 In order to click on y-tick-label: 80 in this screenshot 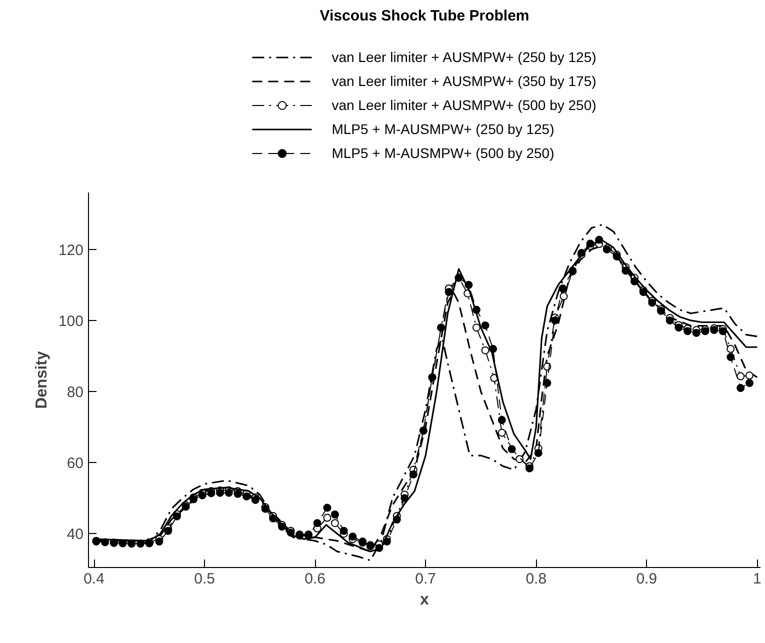, I will do `click(75, 393)`.